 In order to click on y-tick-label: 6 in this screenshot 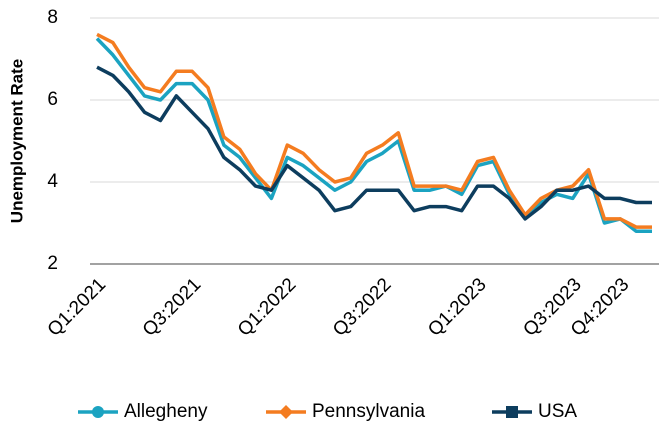, I will do `click(52, 99)`.